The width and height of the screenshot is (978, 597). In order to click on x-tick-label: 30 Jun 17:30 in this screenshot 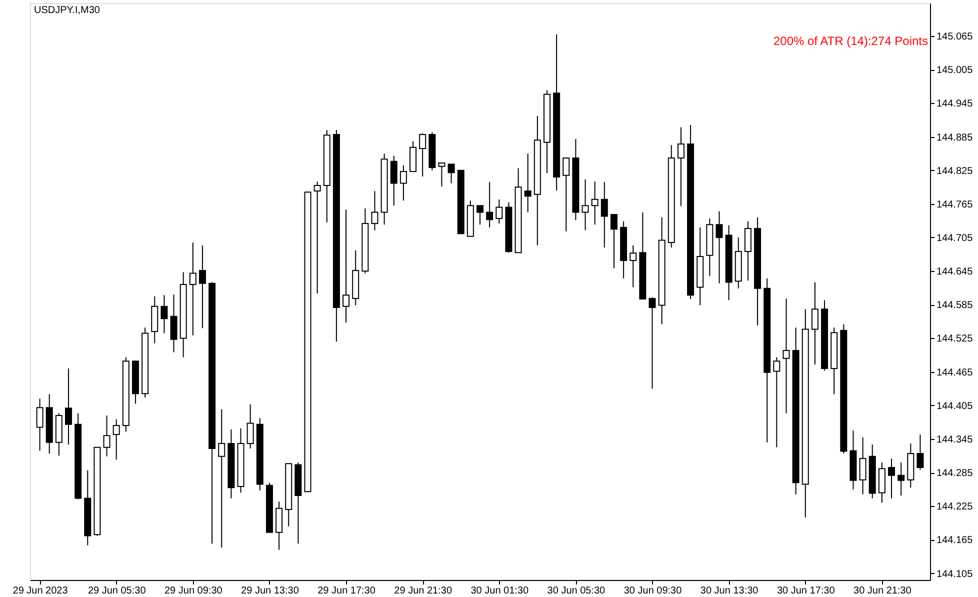, I will do `click(806, 591)`.